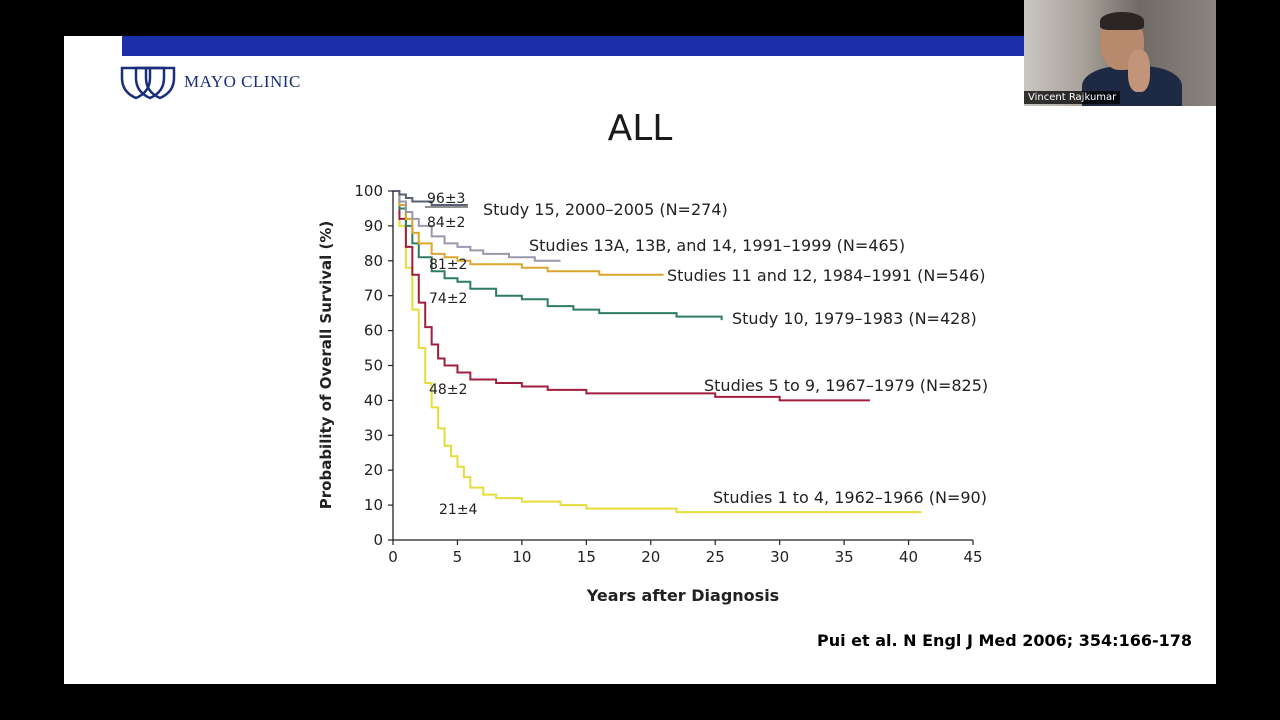 This screenshot has height=720, width=1280. What do you see at coordinates (373, 296) in the screenshot?
I see `y-tick-label: 70` at bounding box center [373, 296].